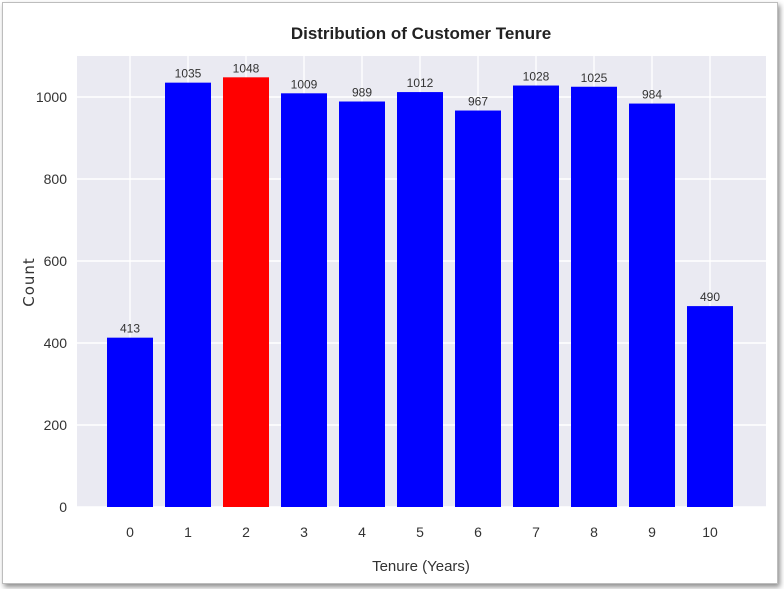 The height and width of the screenshot is (589, 784). I want to click on y-tick-label: 400, so click(56, 343).